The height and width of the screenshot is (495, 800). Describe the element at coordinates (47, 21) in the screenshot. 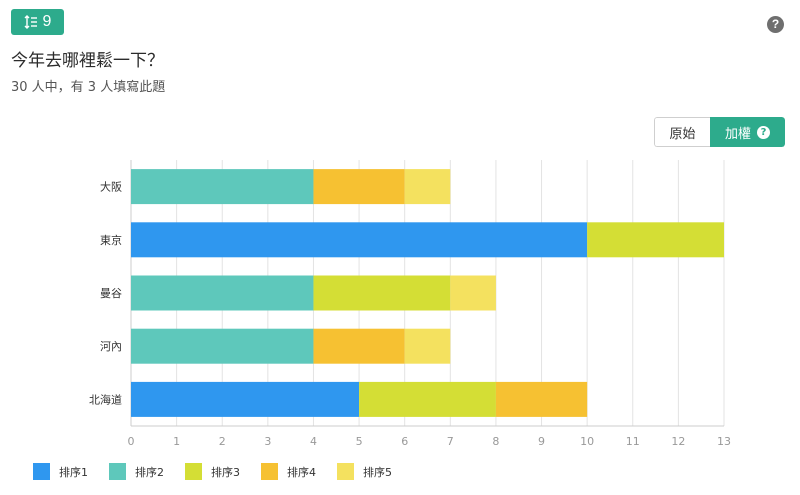

I see `question-number: 9` at that location.